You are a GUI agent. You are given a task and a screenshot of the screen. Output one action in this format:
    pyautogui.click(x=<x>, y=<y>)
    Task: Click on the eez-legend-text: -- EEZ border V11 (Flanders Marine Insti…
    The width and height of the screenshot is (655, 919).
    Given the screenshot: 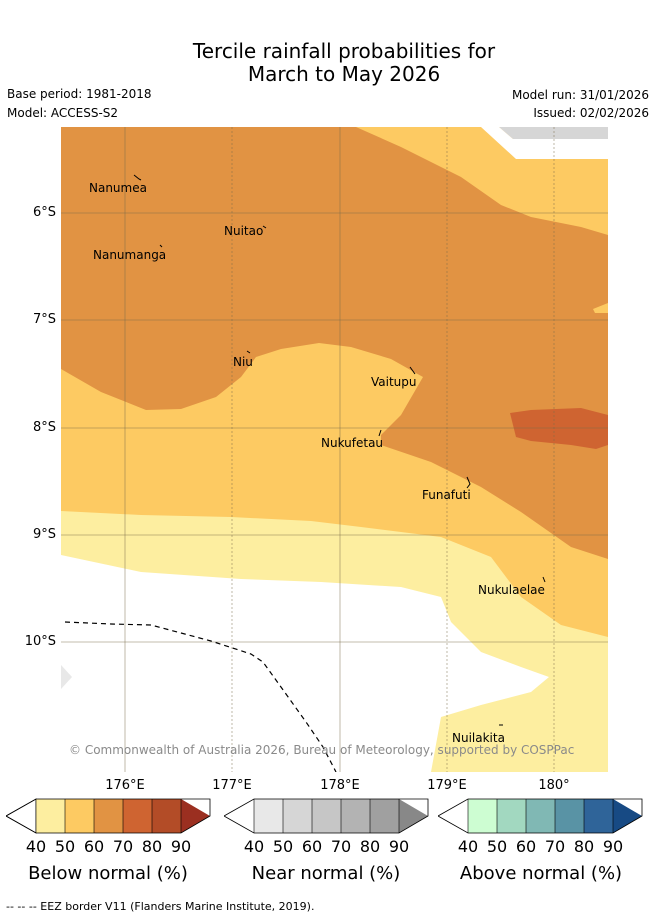 What is the action you would take?
    pyautogui.click(x=171, y=906)
    